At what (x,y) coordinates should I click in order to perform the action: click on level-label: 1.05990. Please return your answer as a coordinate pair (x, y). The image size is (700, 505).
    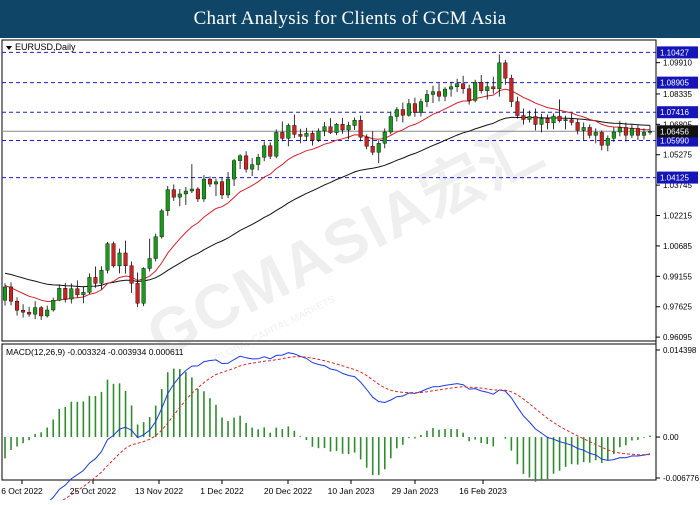
    Looking at the image, I should click on (674, 141).